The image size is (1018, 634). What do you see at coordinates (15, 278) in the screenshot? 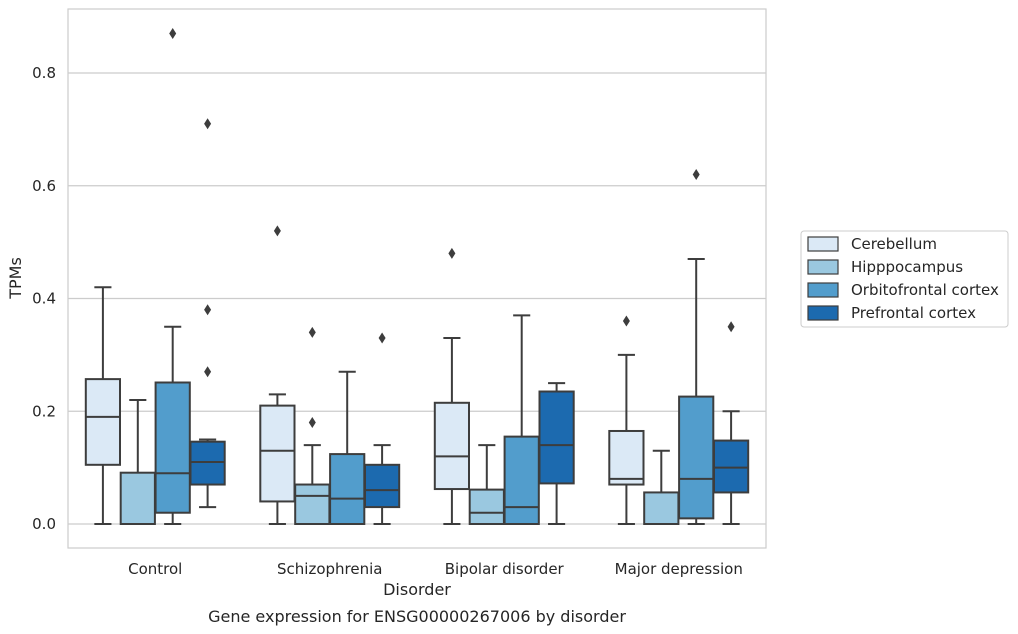
I see `y-axis-title: TPMs` at bounding box center [15, 278].